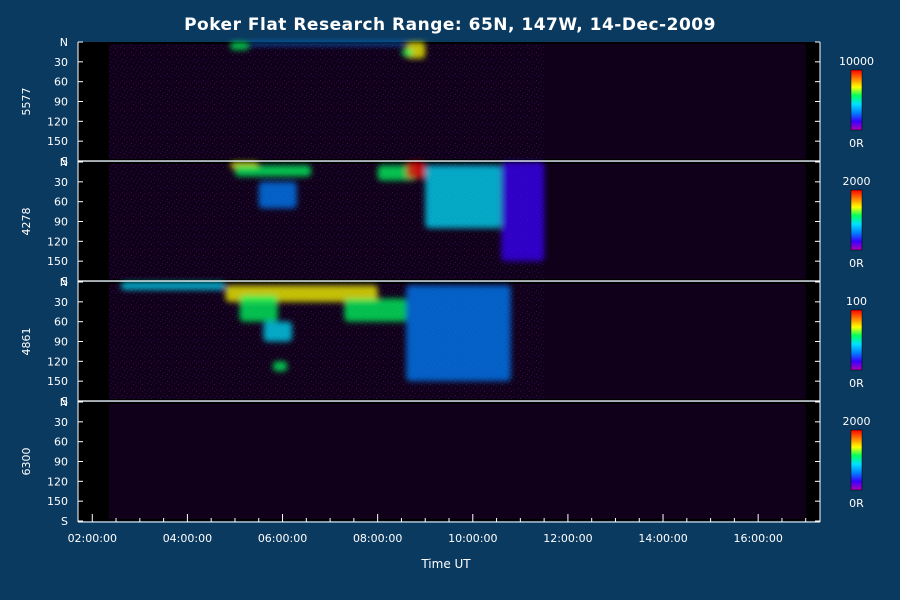  Describe the element at coordinates (26, 222) in the screenshot. I see `wavelength-label: 4278` at that location.